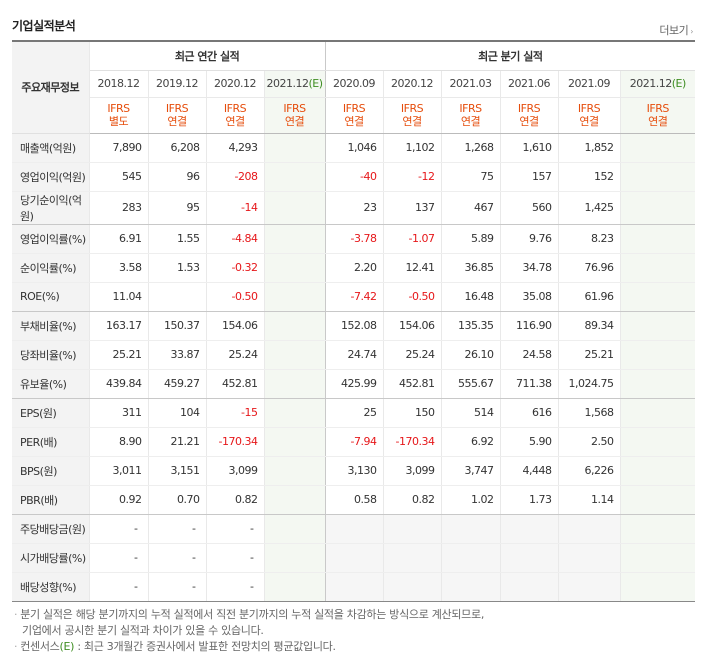  Describe the element at coordinates (471, 384) in the screenshot. I see `value-cell: 555.67` at that location.